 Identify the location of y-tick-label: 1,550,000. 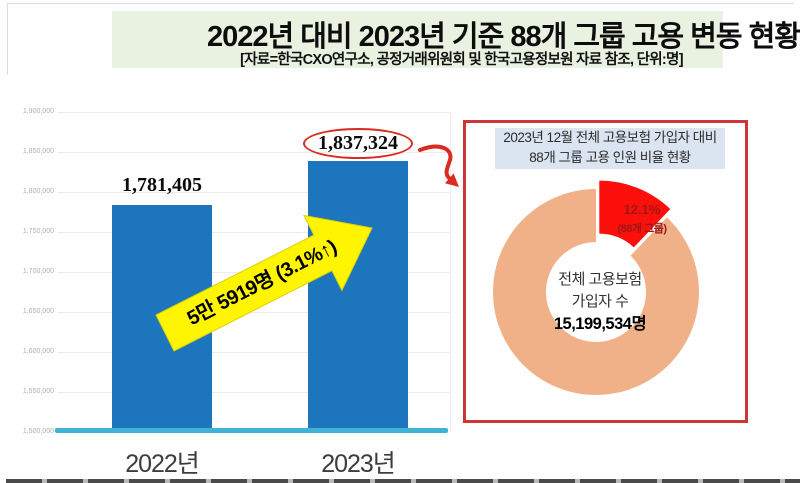
(38, 391).